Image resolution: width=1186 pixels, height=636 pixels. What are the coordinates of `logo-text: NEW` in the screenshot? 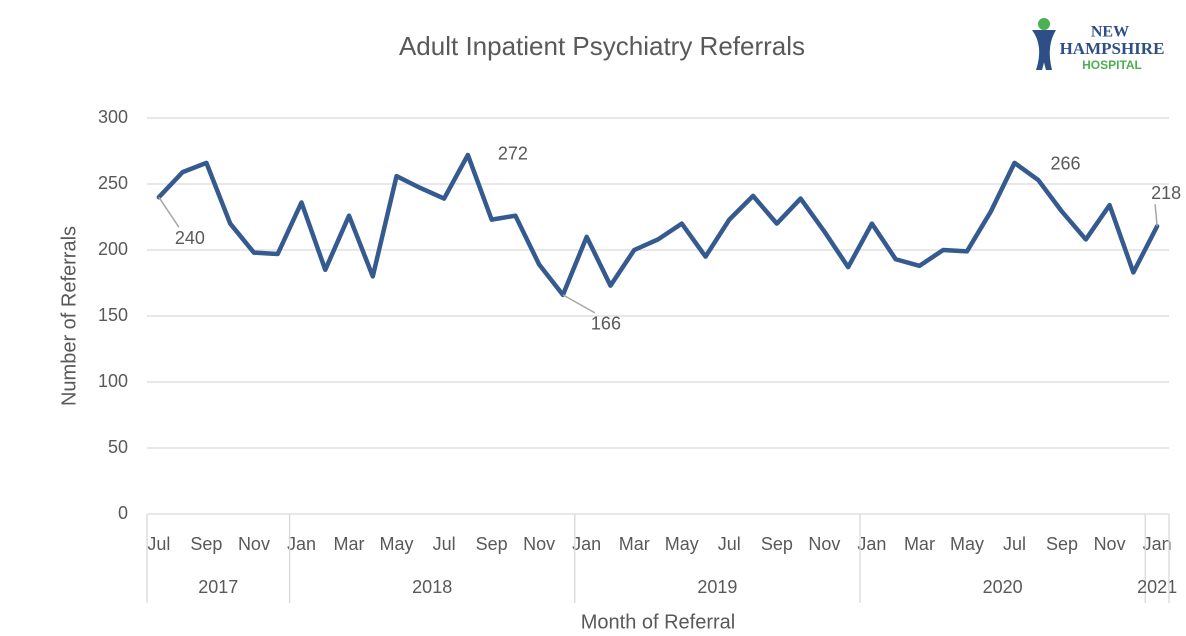 It's located at (1110, 32).